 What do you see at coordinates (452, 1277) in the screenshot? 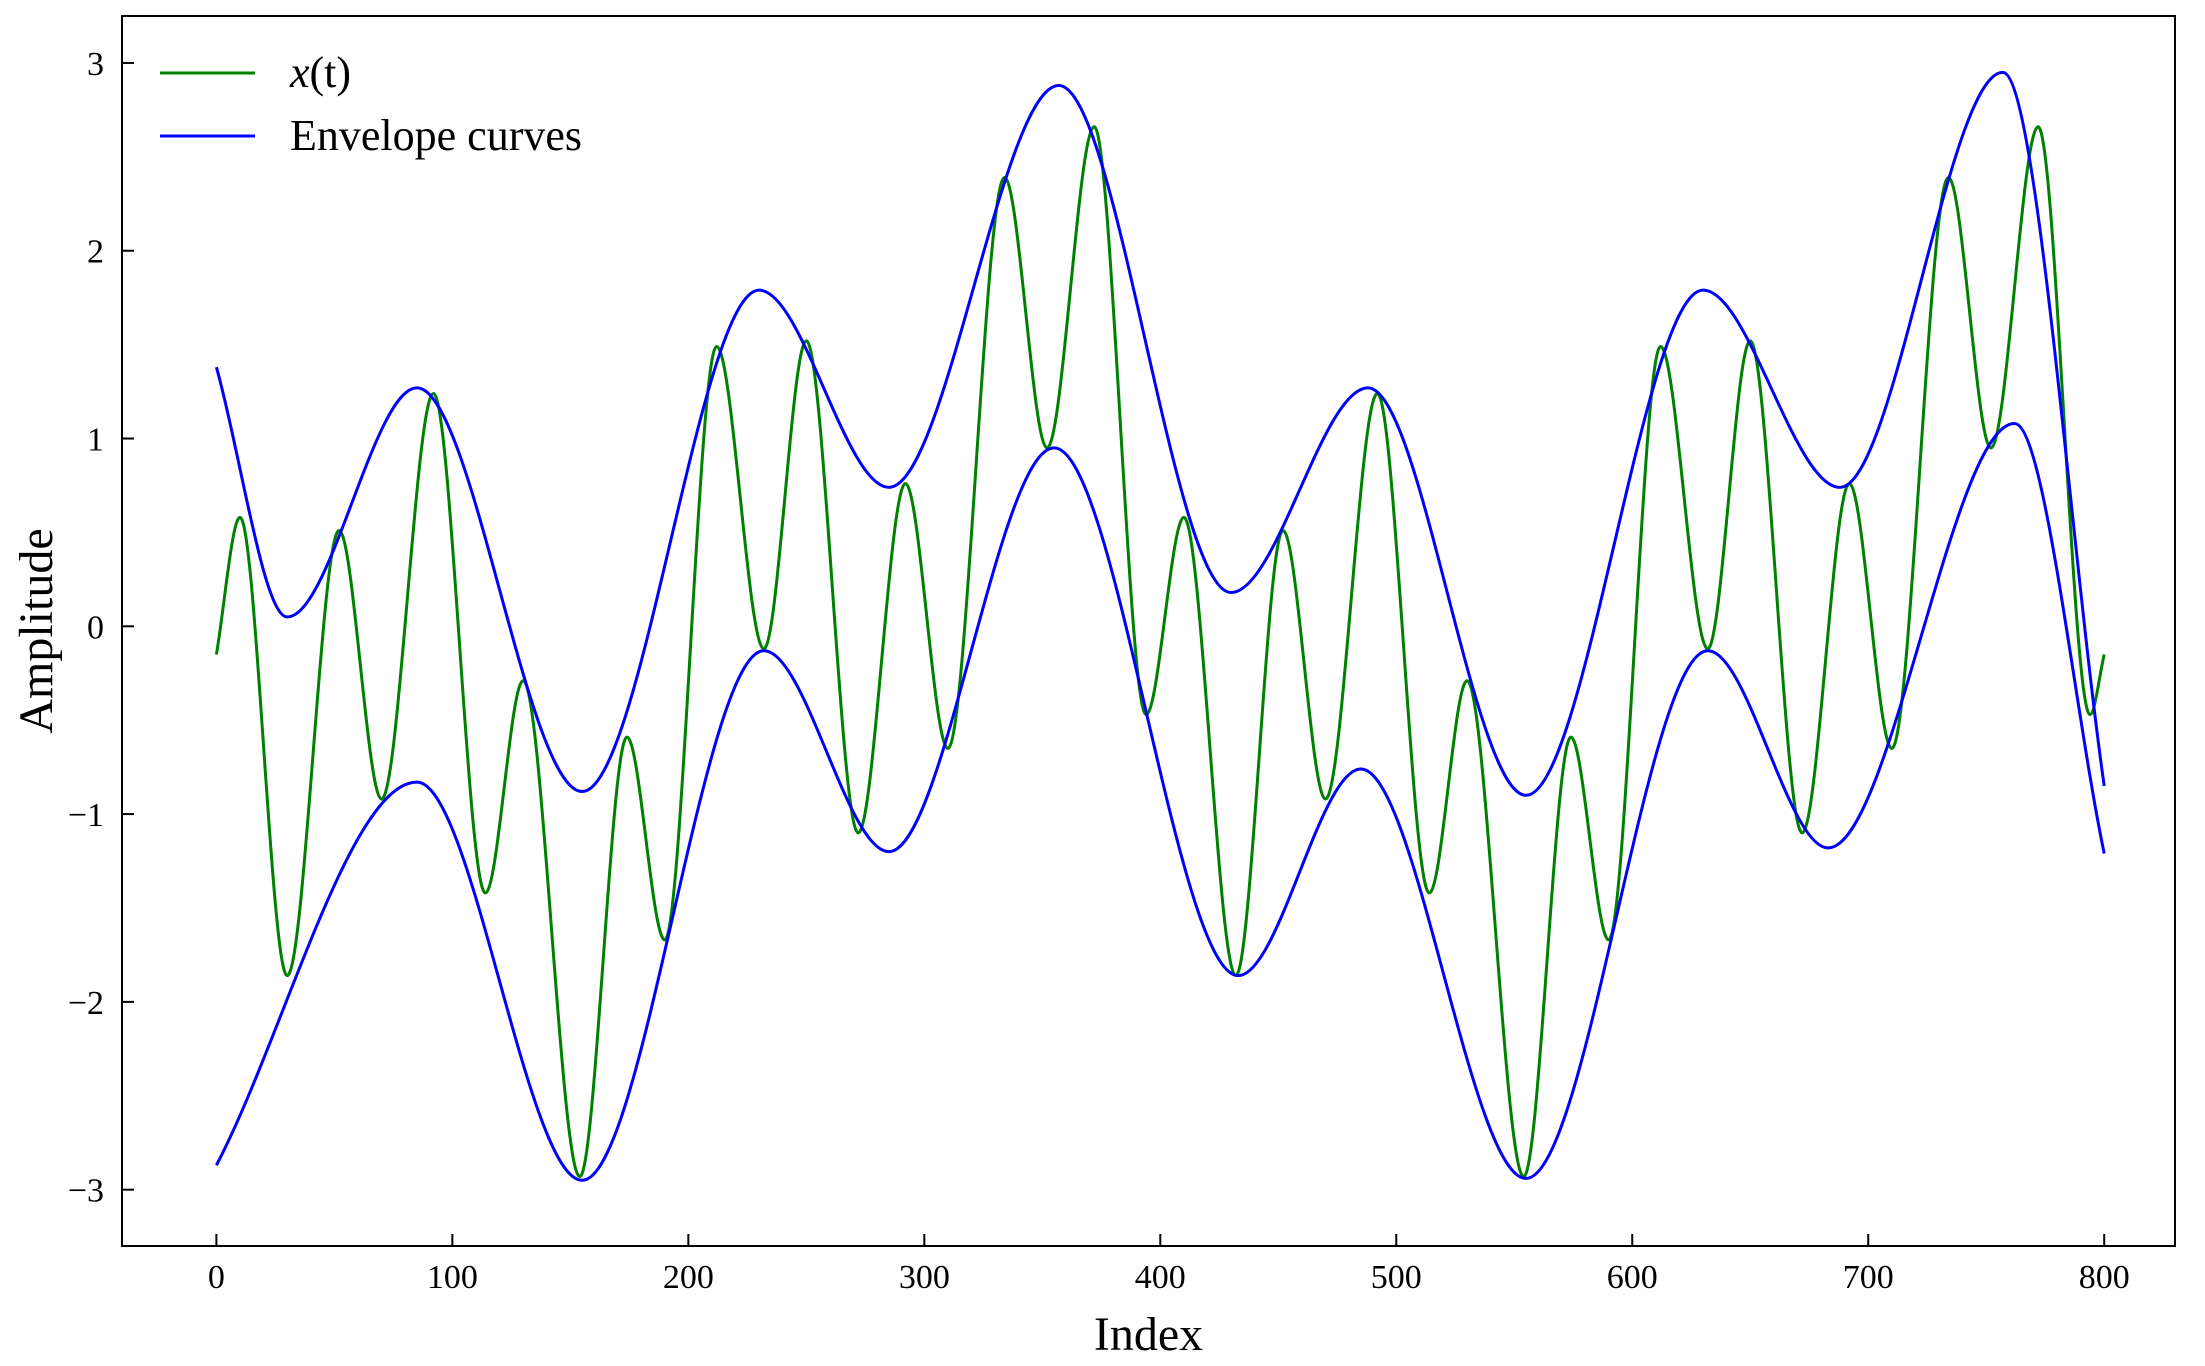
I see `x-tick-label: 100` at bounding box center [452, 1277].